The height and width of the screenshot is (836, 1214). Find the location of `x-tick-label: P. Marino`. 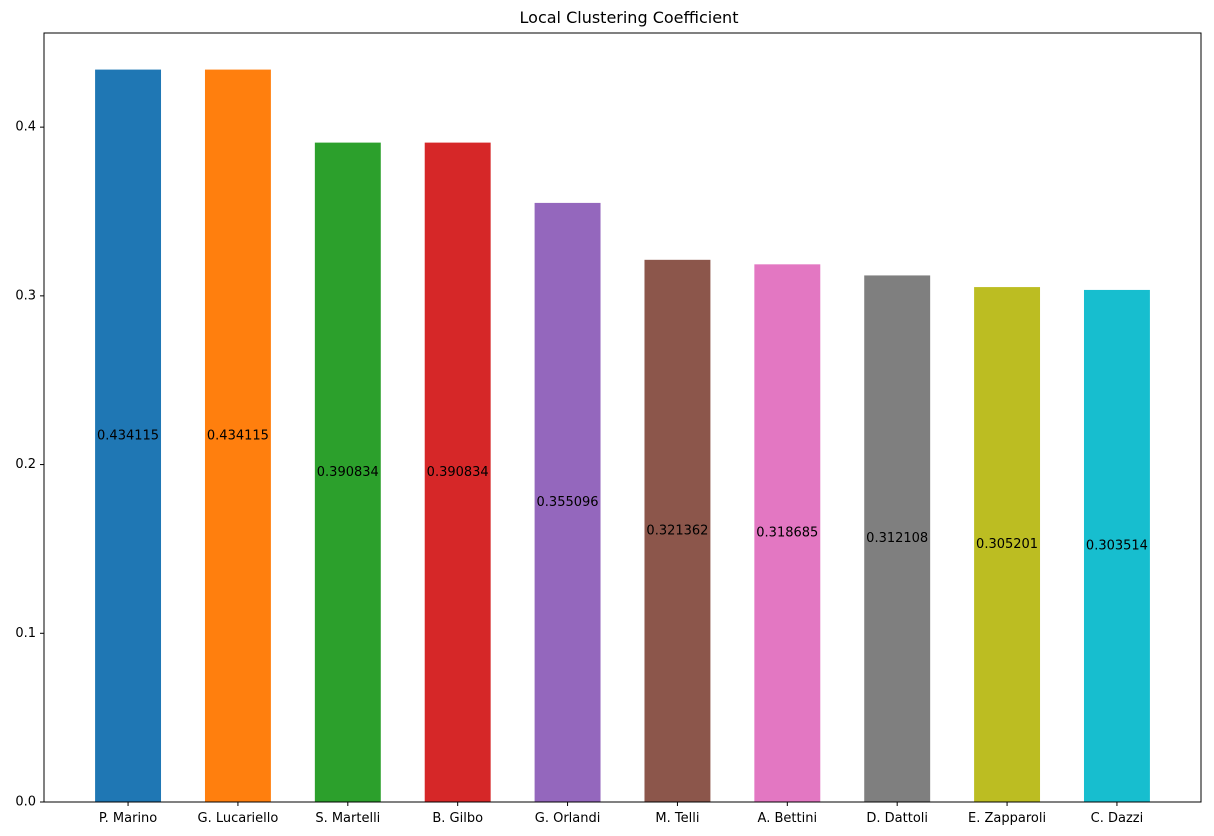

x-tick-label: P. Marino is located at coordinates (128, 818).